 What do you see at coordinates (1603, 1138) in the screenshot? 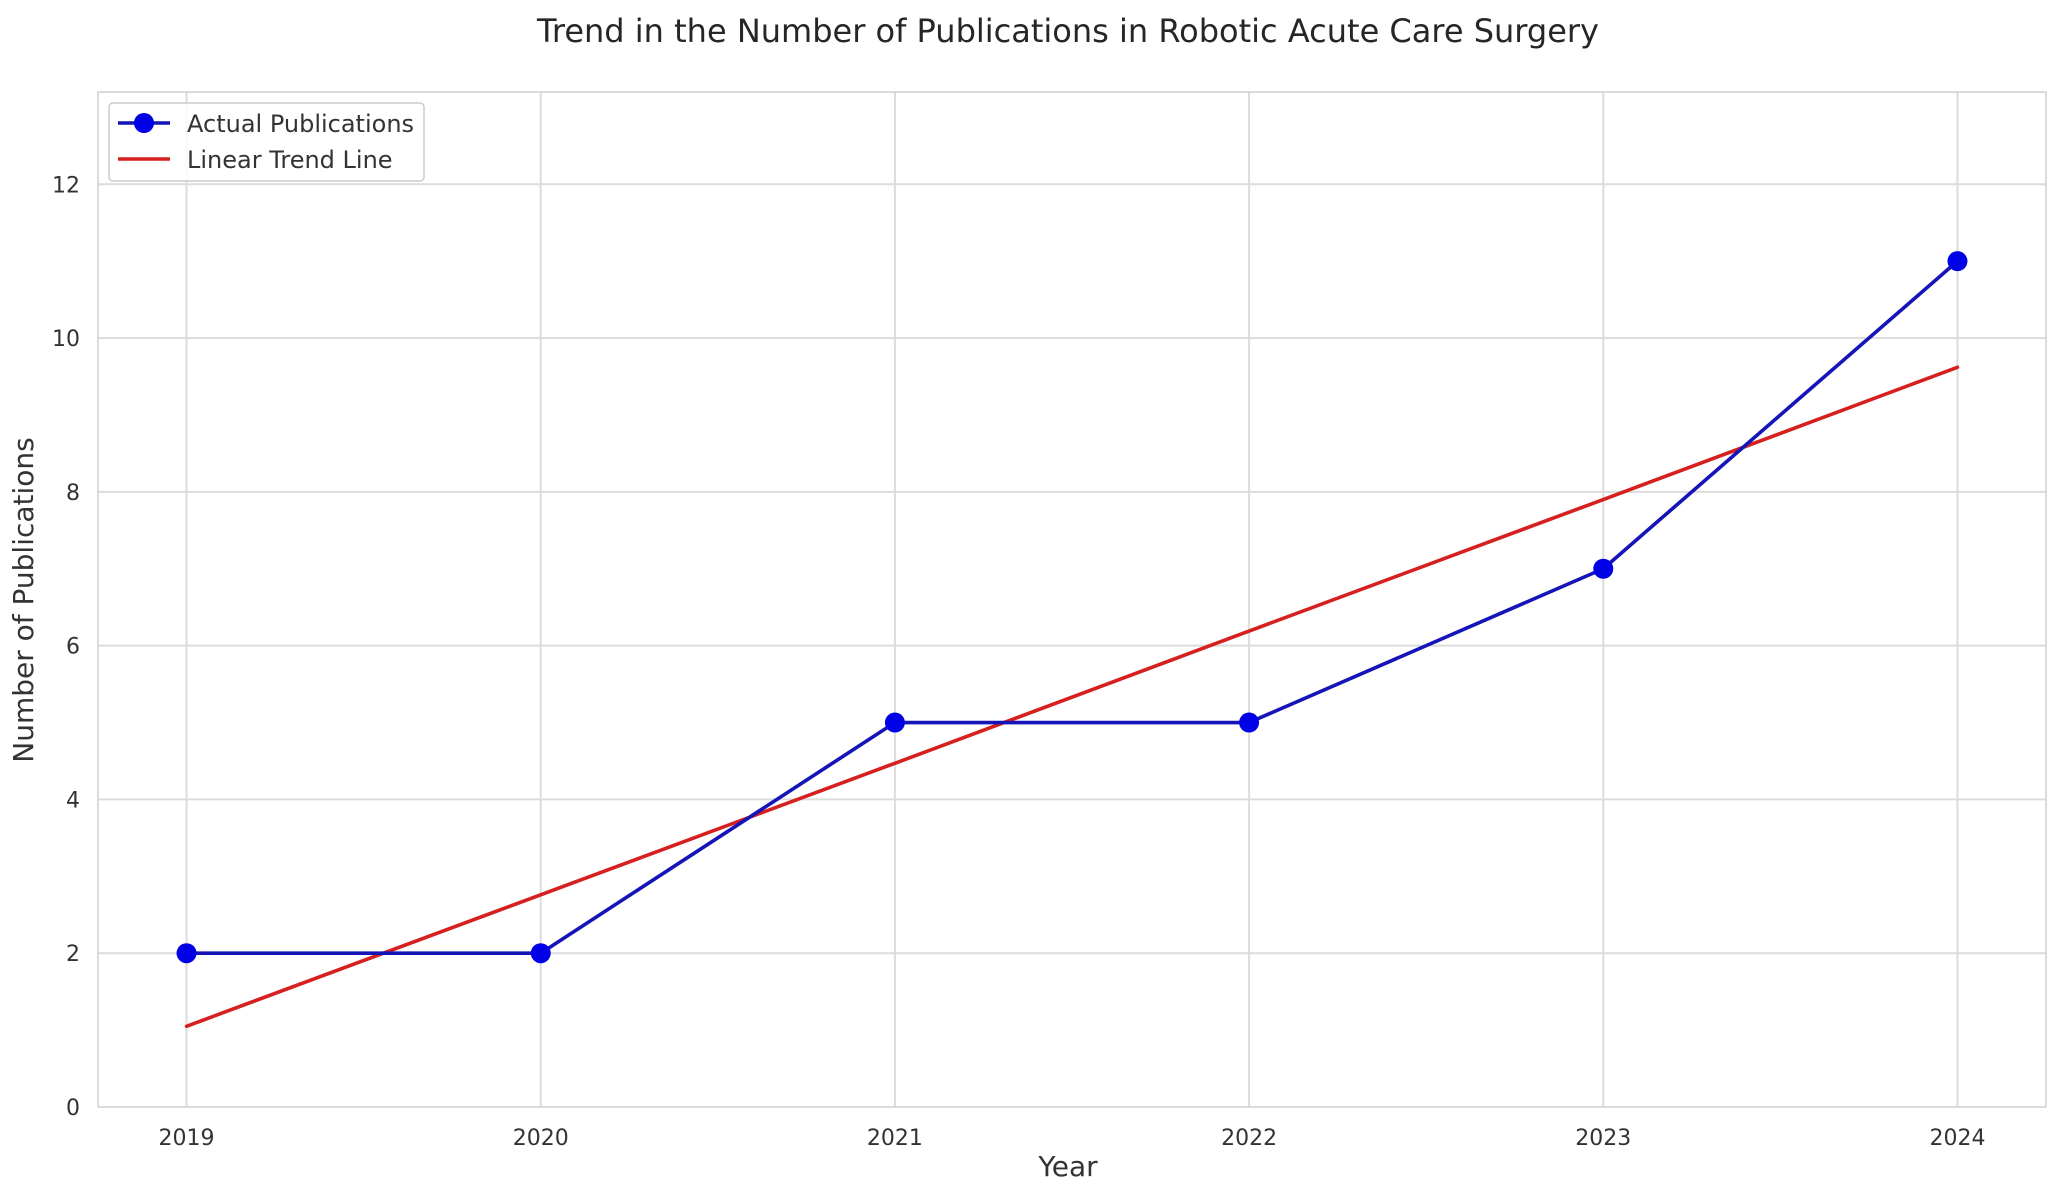
I see `x-tick-label-2023: 2023` at bounding box center [1603, 1138].